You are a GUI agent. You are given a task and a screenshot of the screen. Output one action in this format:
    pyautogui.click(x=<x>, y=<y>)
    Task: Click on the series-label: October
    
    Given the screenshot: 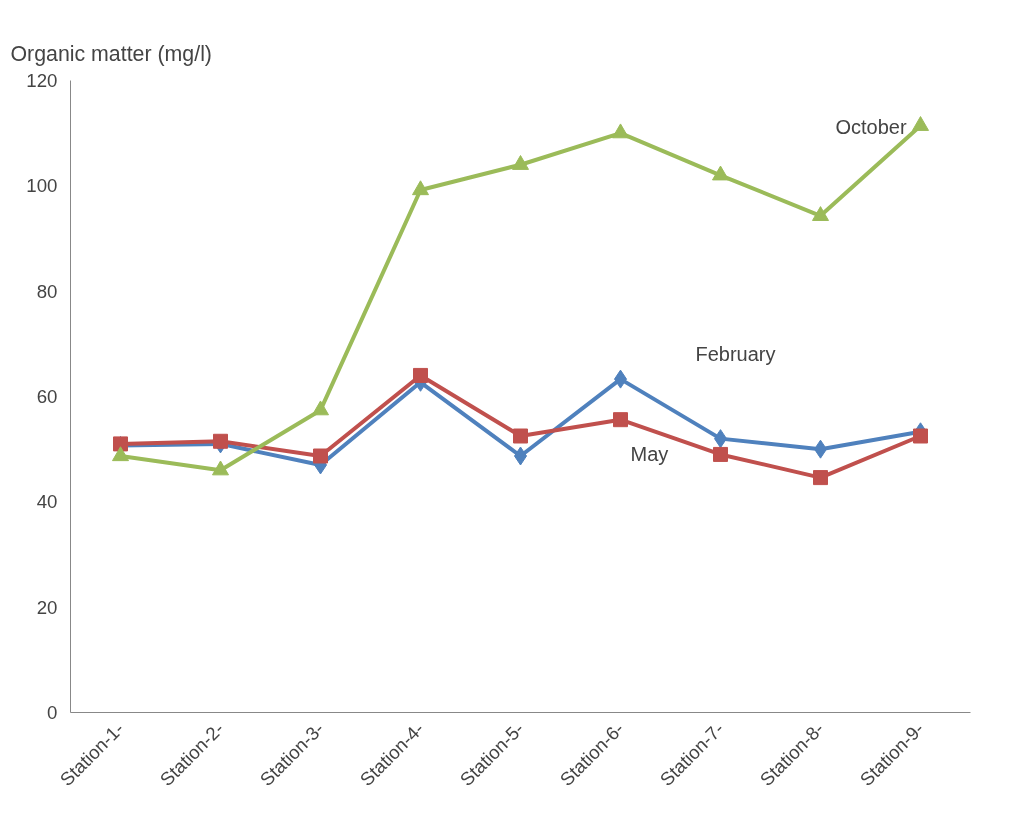 What is the action you would take?
    pyautogui.click(x=871, y=127)
    